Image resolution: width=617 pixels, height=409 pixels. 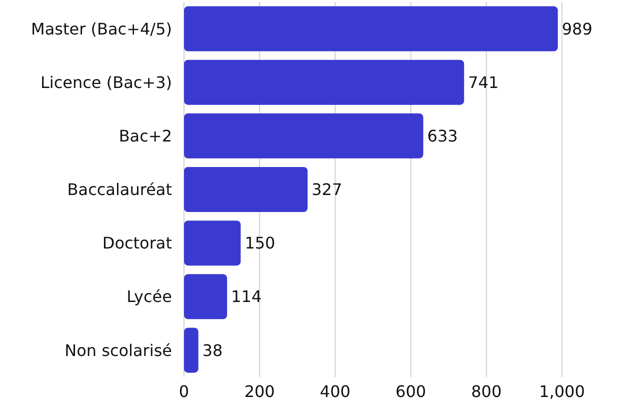 What do you see at coordinates (562, 391) in the screenshot?
I see `x-tick-label: 1,000` at bounding box center [562, 391].